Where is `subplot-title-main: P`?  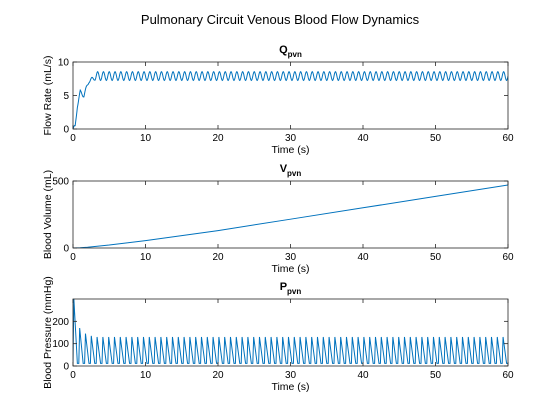
subplot-title-main: P is located at coordinates (283, 287).